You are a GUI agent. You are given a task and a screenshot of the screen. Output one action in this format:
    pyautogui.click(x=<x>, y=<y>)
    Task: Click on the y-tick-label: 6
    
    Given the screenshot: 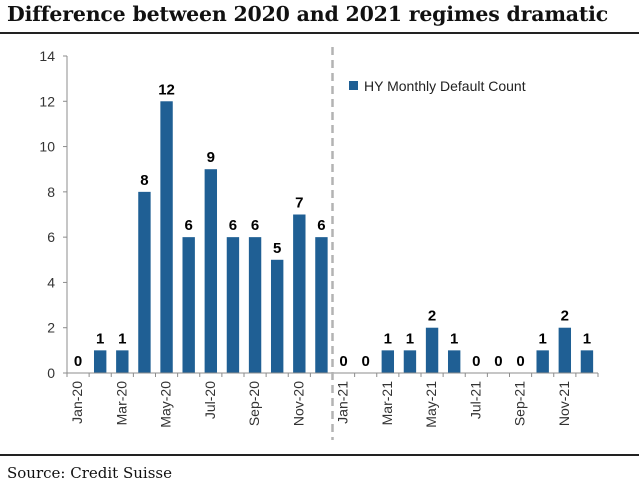 What is the action you would take?
    pyautogui.click(x=51, y=237)
    